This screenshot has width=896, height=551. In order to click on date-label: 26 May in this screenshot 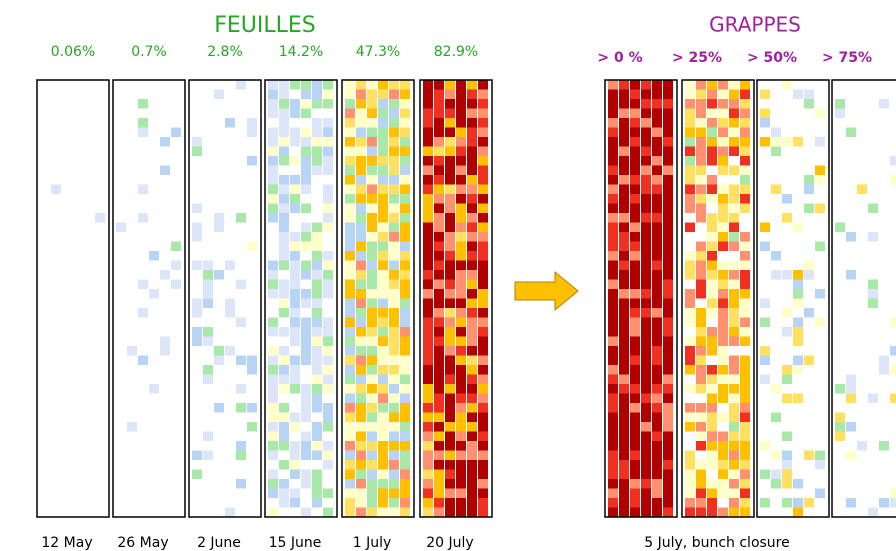, I will do `click(142, 543)`.